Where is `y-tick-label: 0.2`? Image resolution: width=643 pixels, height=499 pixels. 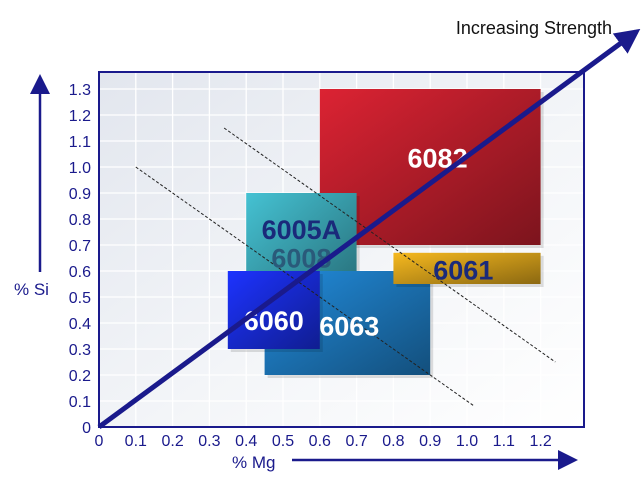
y-tick-label: 0.2 is located at coordinates (80, 376).